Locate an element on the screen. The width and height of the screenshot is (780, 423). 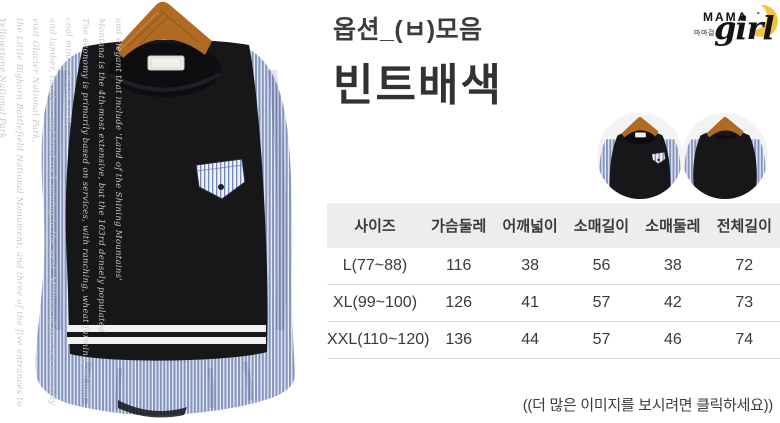
cell-sleeve-girth: 42 is located at coordinates (672, 302).